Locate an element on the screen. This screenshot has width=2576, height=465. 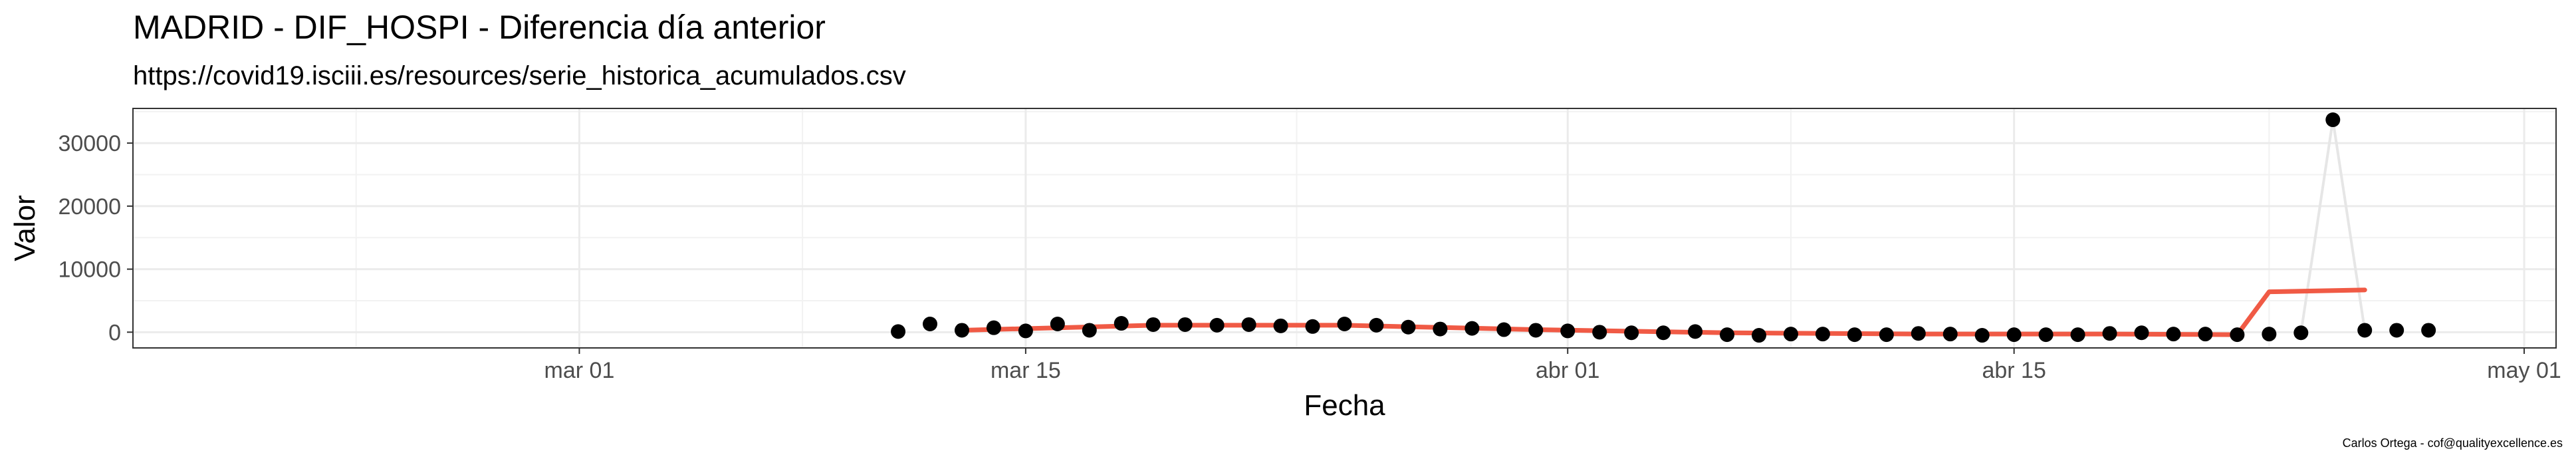
y-tick-label: 20000 is located at coordinates (90, 207).